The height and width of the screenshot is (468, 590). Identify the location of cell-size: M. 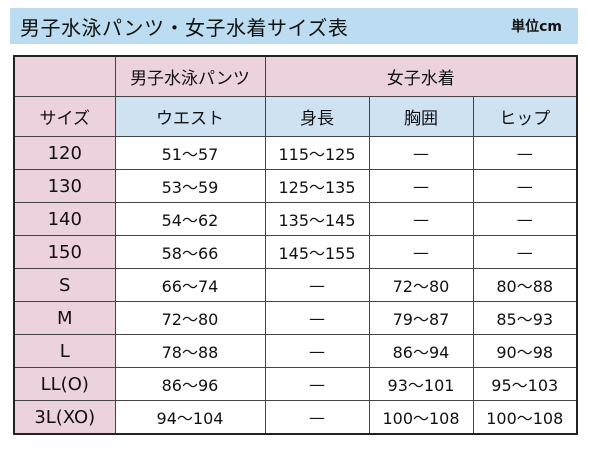
(64, 318).